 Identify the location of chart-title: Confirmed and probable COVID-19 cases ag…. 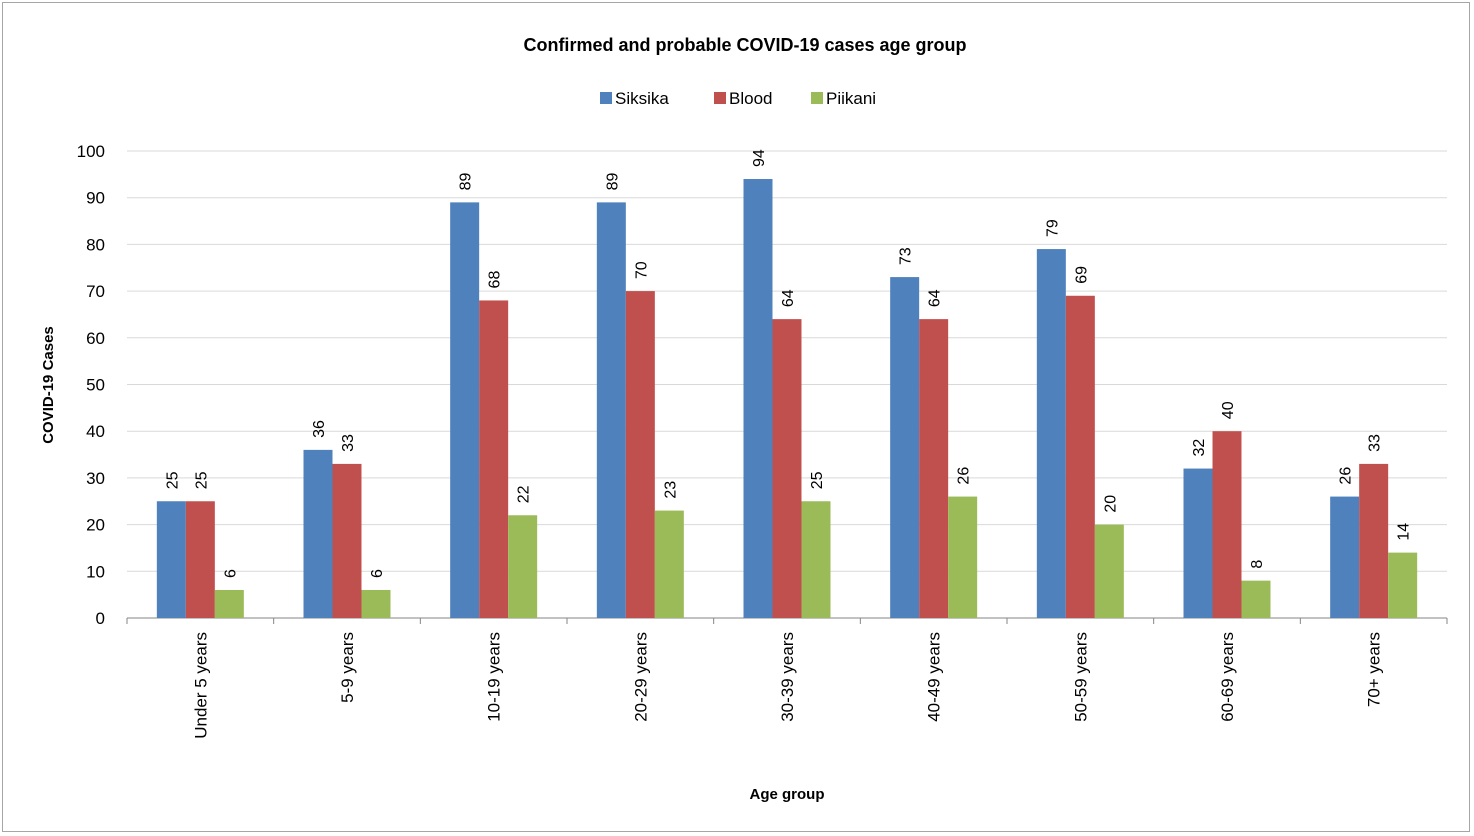
(744, 45).